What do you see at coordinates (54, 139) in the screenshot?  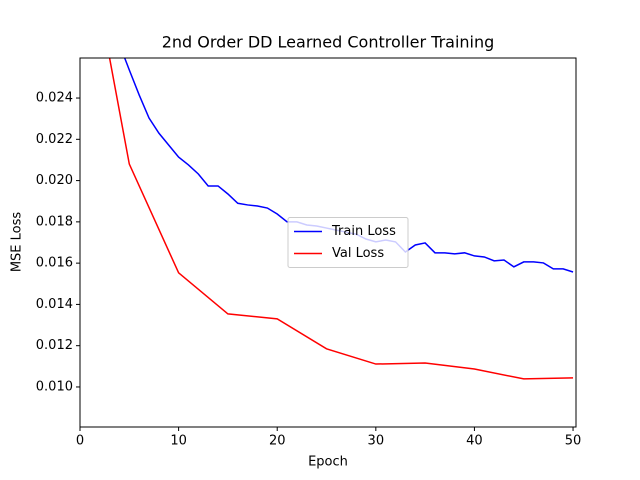 I see `y-tick-label: 0.022` at bounding box center [54, 139].